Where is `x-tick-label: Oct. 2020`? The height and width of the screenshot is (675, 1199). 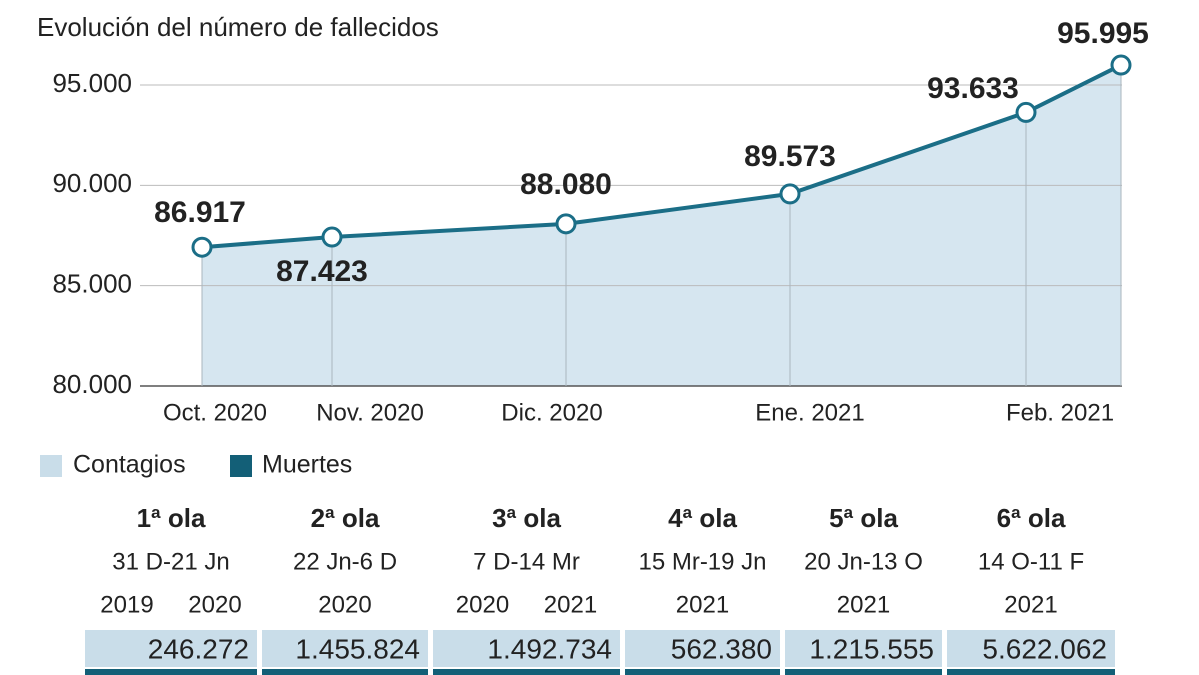 x-tick-label: Oct. 2020 is located at coordinates (215, 412).